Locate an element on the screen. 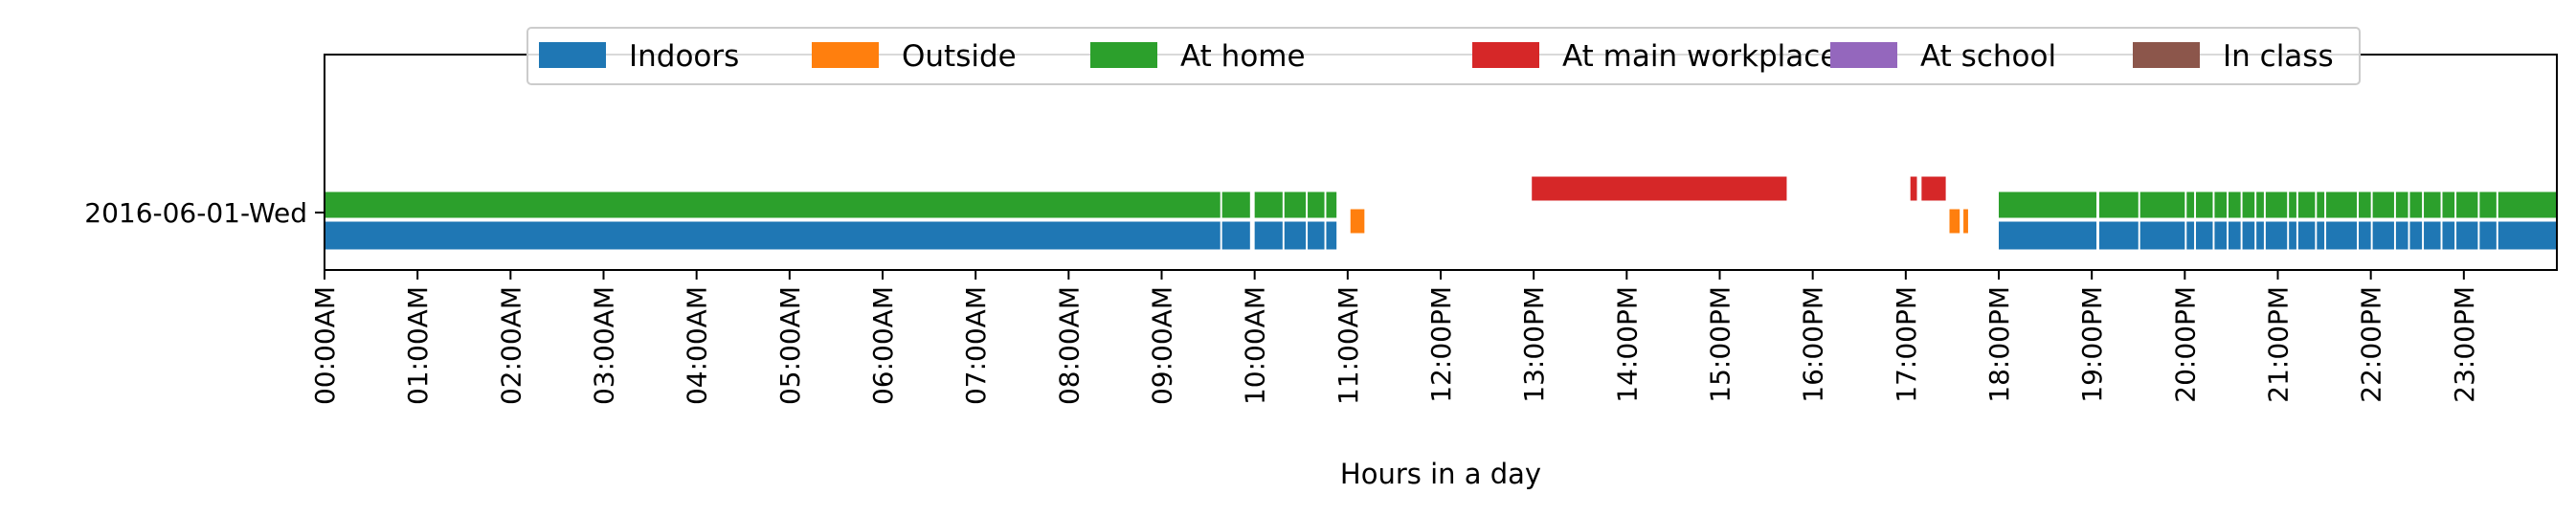  x-tick-label: 16:00PM is located at coordinates (1814, 344).